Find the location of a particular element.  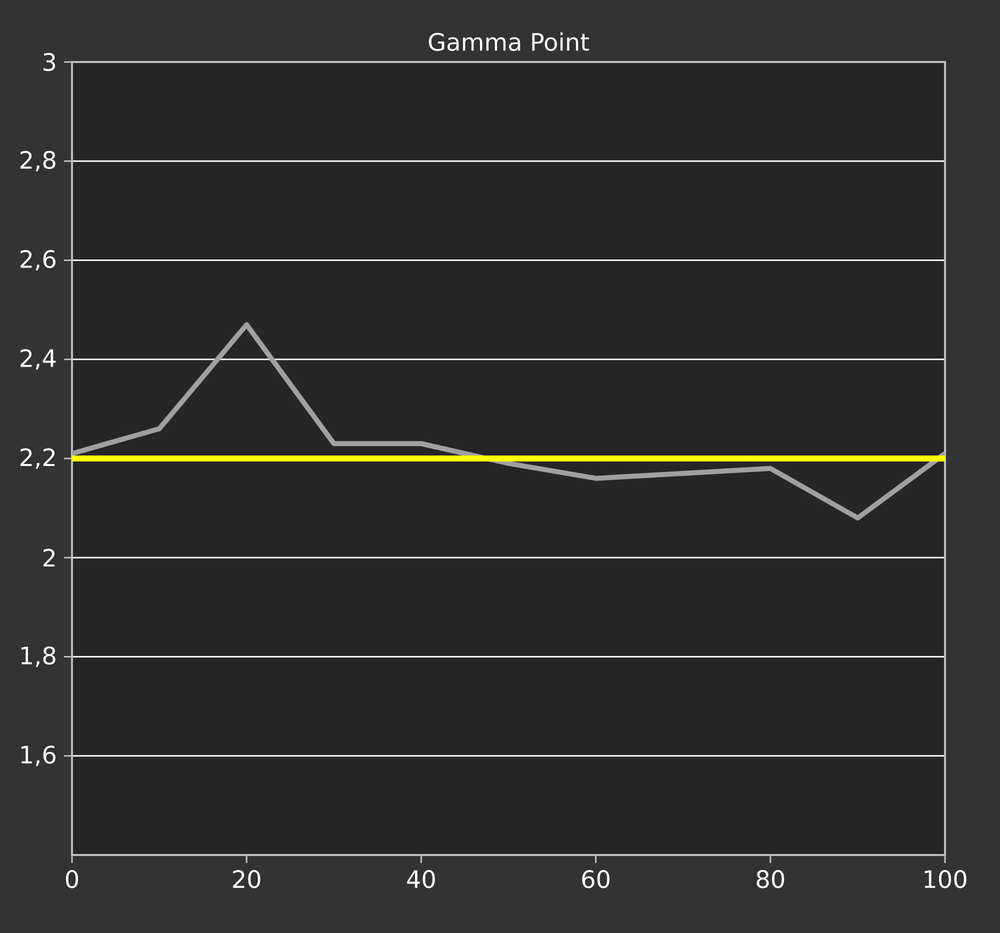

y-tick-label: 1,8 is located at coordinates (38, 657).